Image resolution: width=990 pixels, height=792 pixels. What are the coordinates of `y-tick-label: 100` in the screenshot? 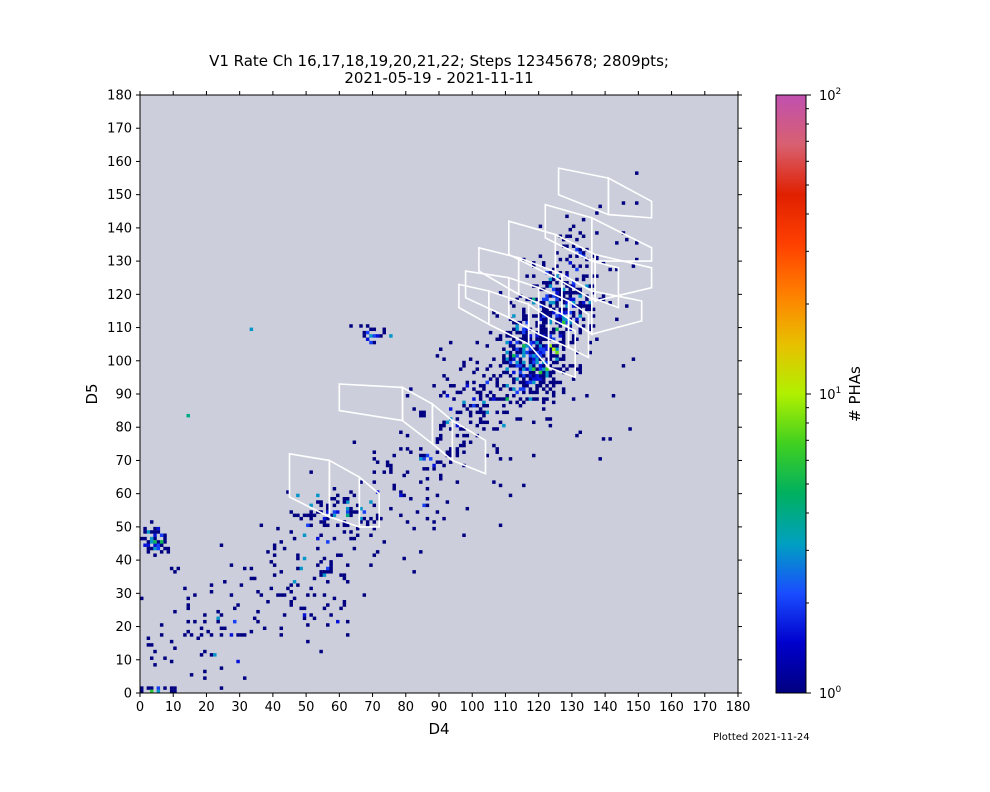 It's located at (119, 361).